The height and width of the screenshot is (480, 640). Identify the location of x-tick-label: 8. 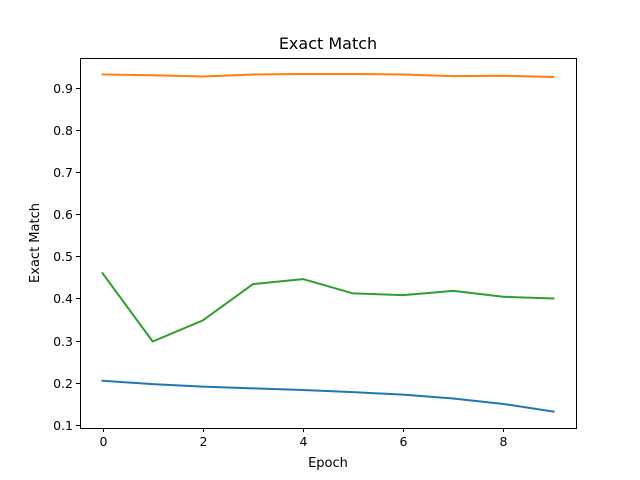
(504, 441).